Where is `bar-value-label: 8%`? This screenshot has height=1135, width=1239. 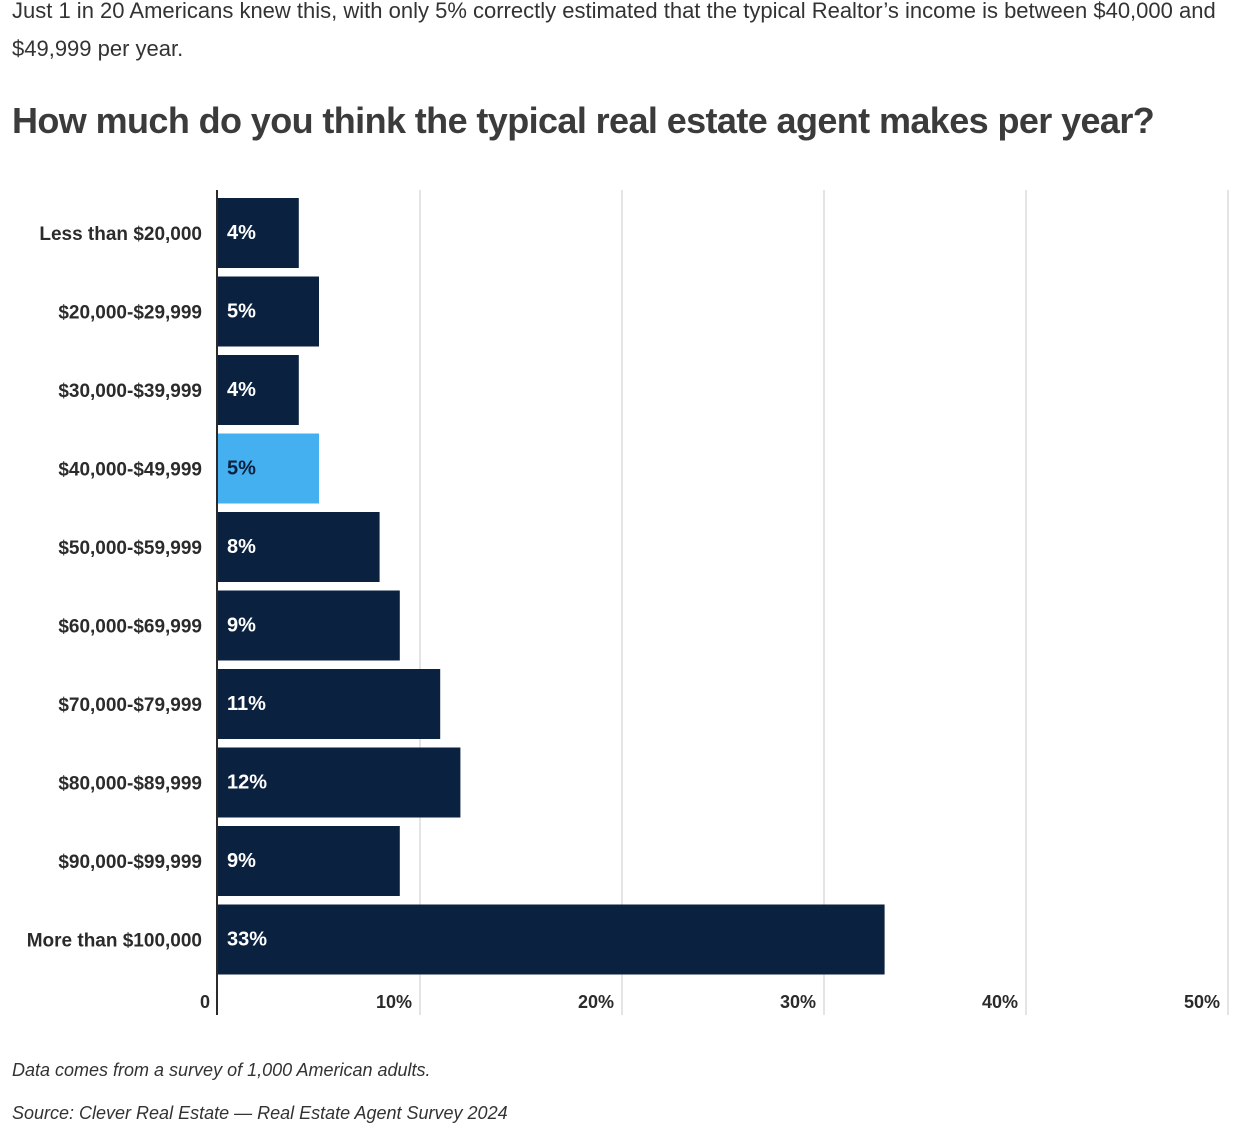
bar-value-label: 8% is located at coordinates (241, 547).